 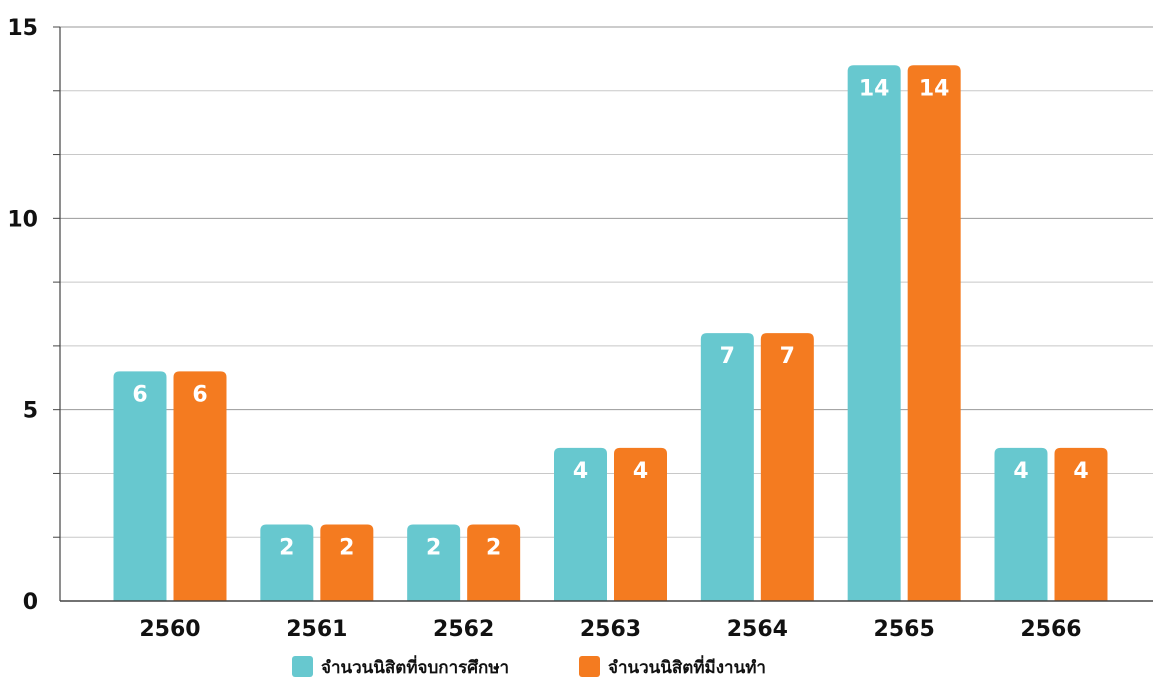 I want to click on x-category-label: 2563, so click(x=610, y=629).